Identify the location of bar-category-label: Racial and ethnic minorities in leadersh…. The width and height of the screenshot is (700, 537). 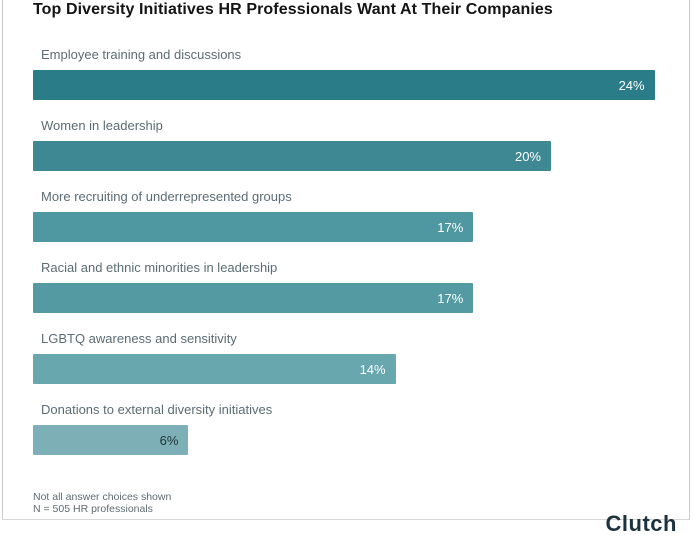
(159, 267).